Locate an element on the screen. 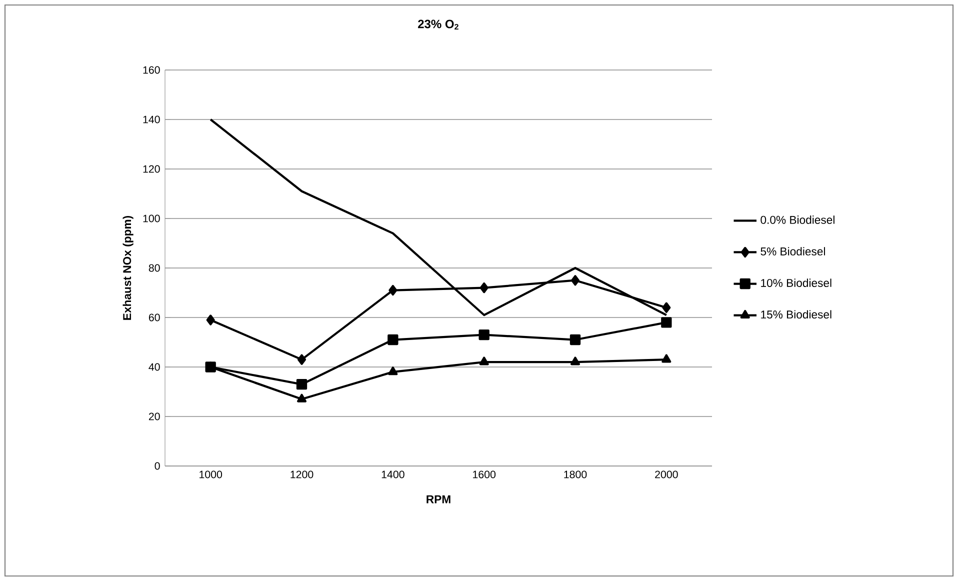 This screenshot has height=581, width=958. y-tick-label: 160 is located at coordinates (151, 70).